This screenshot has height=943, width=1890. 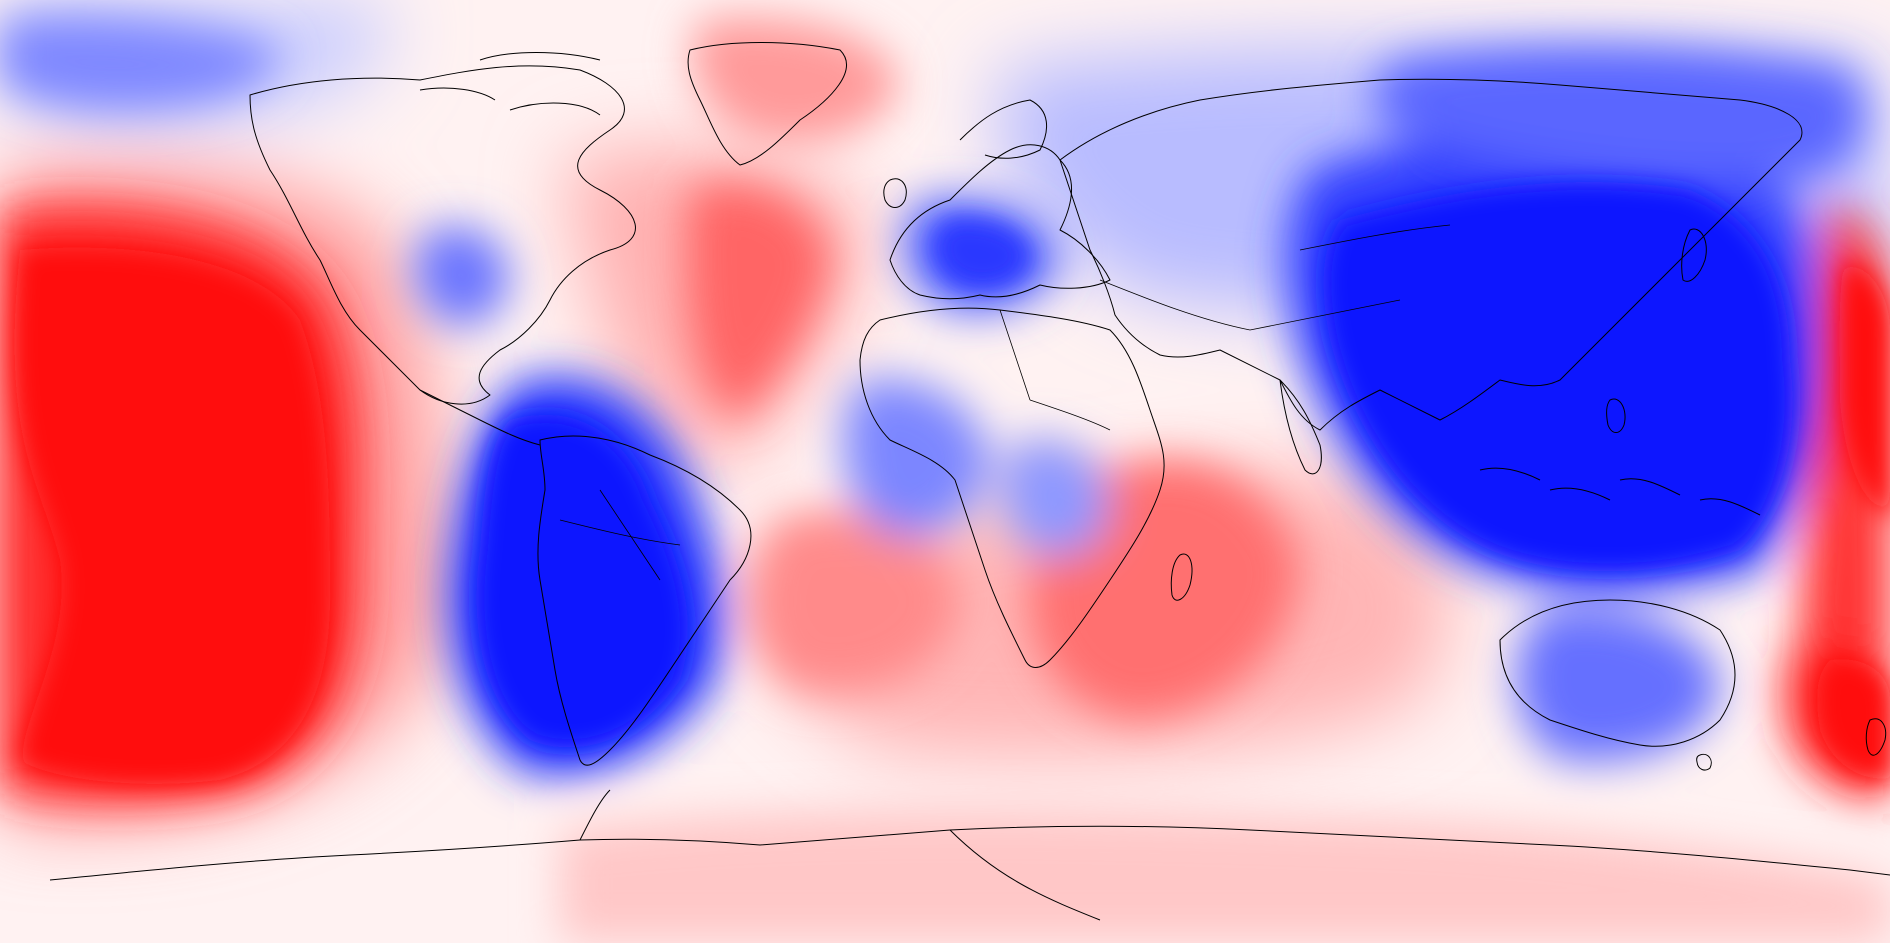 I want to click on coastline-africa, so click(x=1012, y=487).